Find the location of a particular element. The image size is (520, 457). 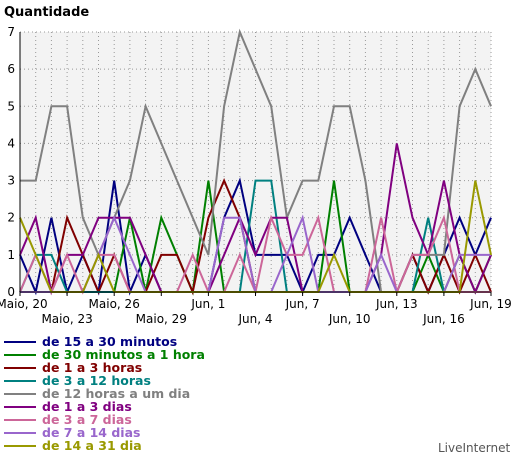

y-tick-label-1: 1 is located at coordinates (11, 255).